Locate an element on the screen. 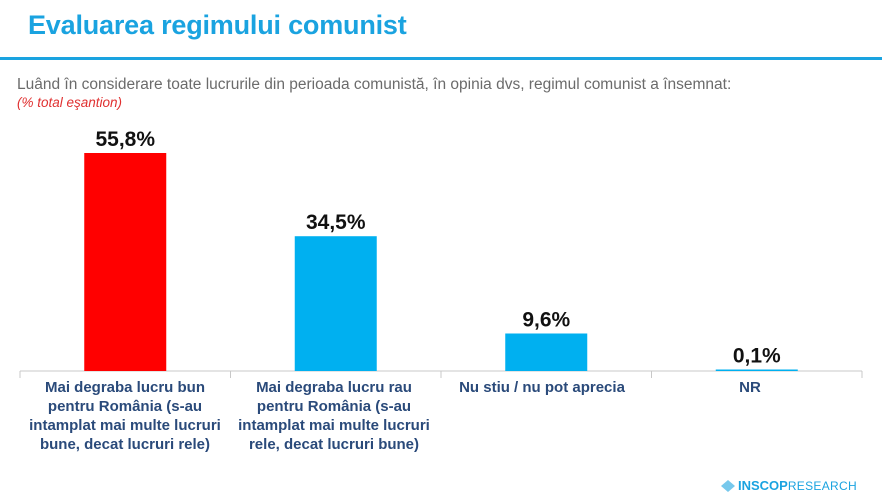  bar-nr is located at coordinates (756, 370).